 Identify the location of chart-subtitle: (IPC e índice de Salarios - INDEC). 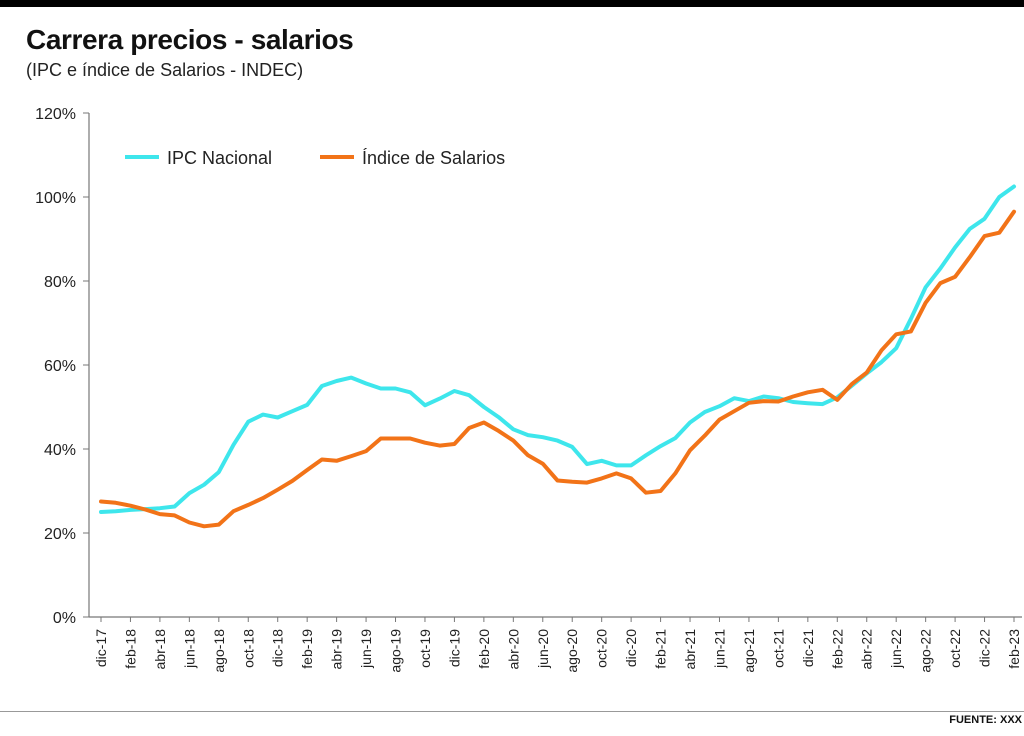
(165, 70).